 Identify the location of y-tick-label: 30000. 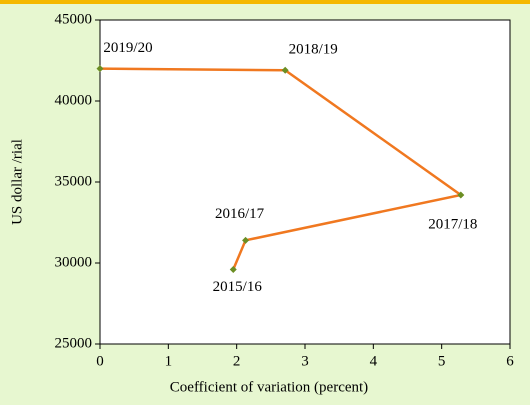
(74, 262).